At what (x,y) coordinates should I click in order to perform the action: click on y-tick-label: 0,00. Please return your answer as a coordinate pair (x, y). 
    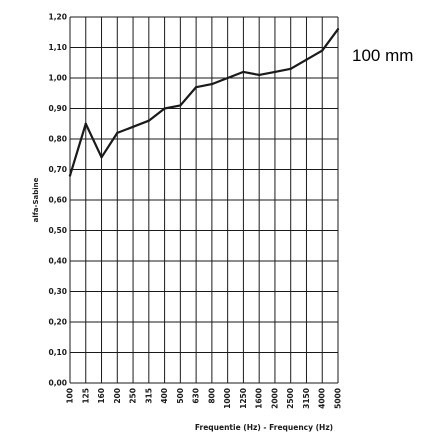
    Looking at the image, I should click on (57, 383).